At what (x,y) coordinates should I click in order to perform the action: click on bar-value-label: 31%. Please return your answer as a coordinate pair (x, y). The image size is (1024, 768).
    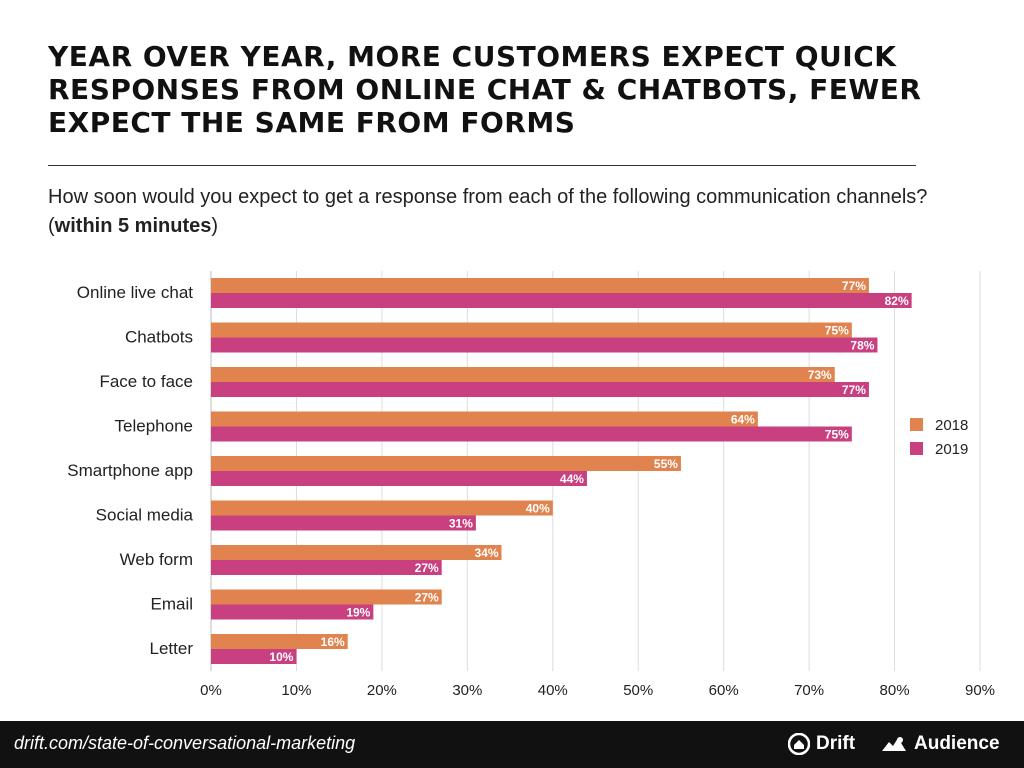
    Looking at the image, I should click on (461, 524).